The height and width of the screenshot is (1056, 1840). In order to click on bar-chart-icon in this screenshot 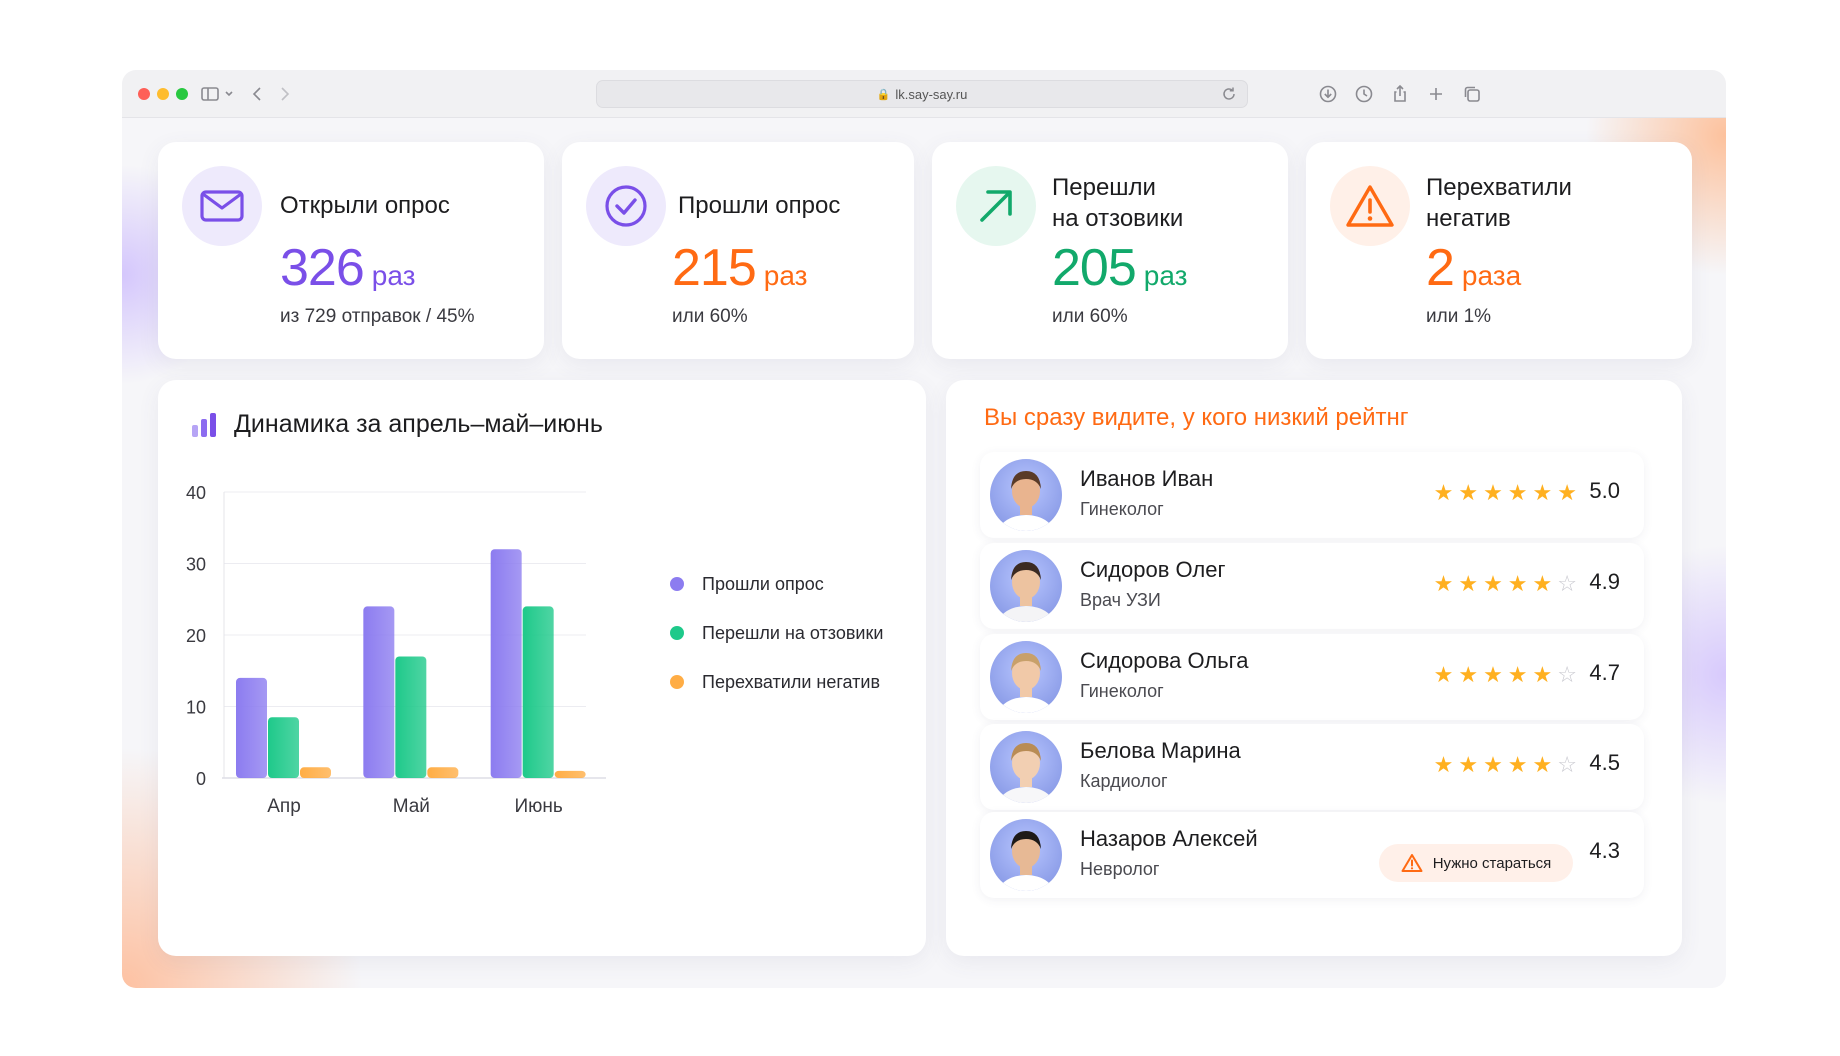, I will do `click(204, 424)`.